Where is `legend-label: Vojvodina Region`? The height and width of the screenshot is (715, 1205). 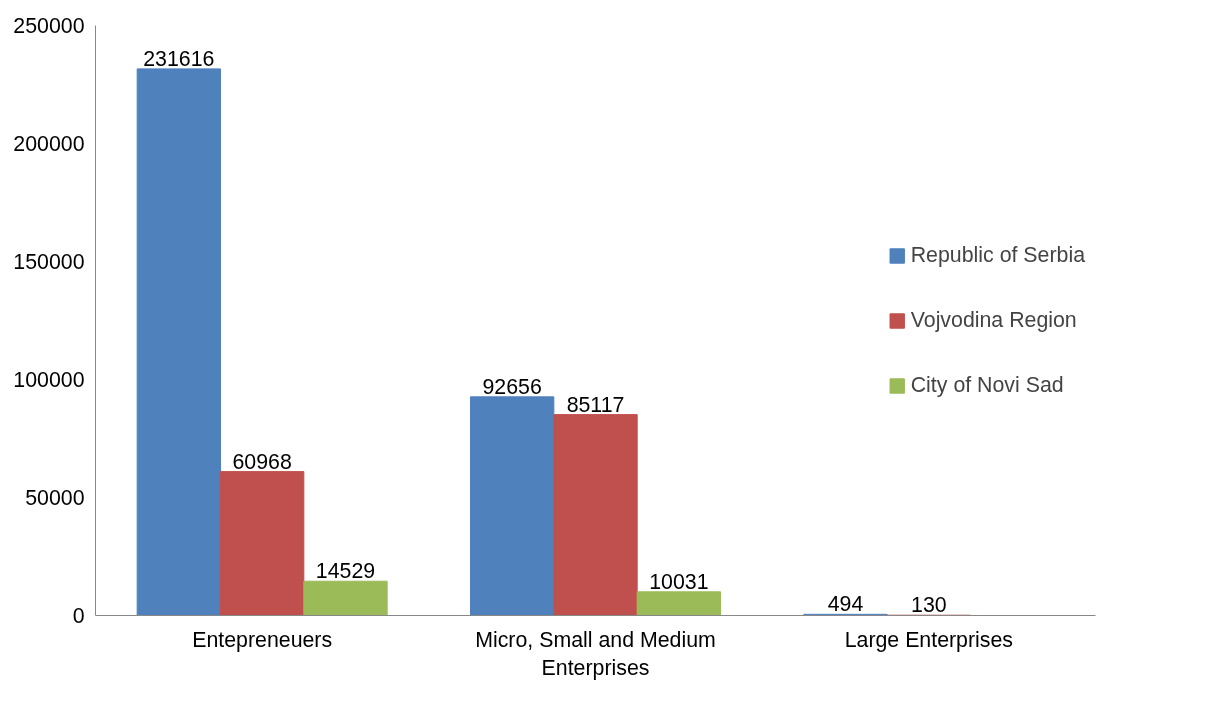 legend-label: Vojvodina Region is located at coordinates (993, 320).